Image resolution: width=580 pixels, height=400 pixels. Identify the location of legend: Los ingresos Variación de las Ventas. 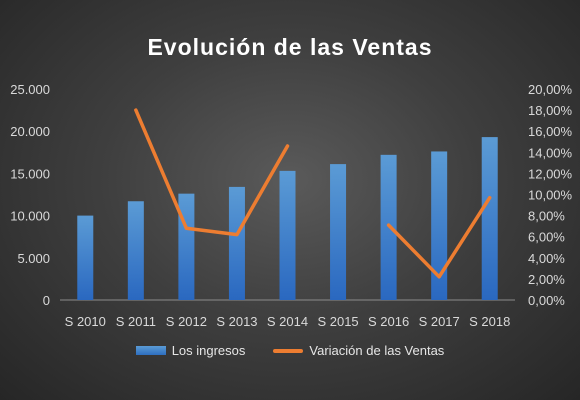
(290, 350).